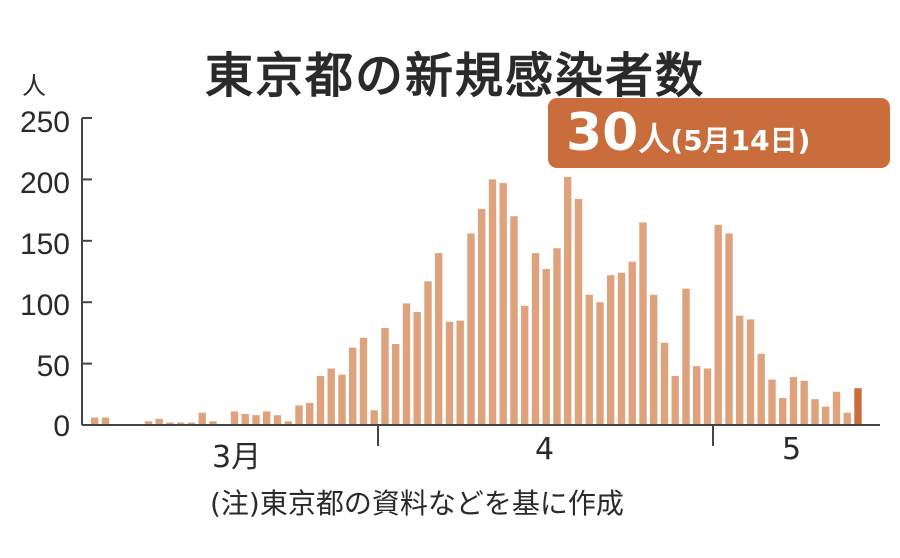 The image size is (900, 558). I want to click on chart-title: 東京都の新規感染者数, so click(455, 76).